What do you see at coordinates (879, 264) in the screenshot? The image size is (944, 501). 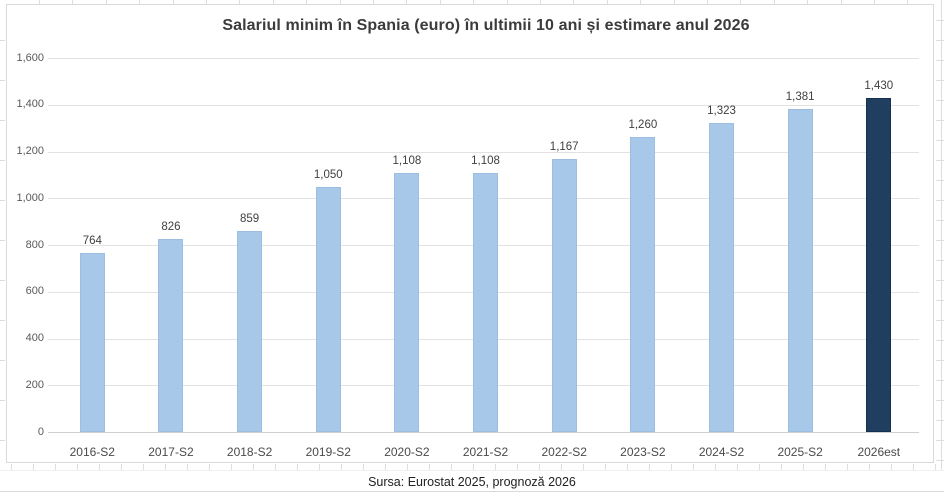 I see `bar-estimate` at bounding box center [879, 264].